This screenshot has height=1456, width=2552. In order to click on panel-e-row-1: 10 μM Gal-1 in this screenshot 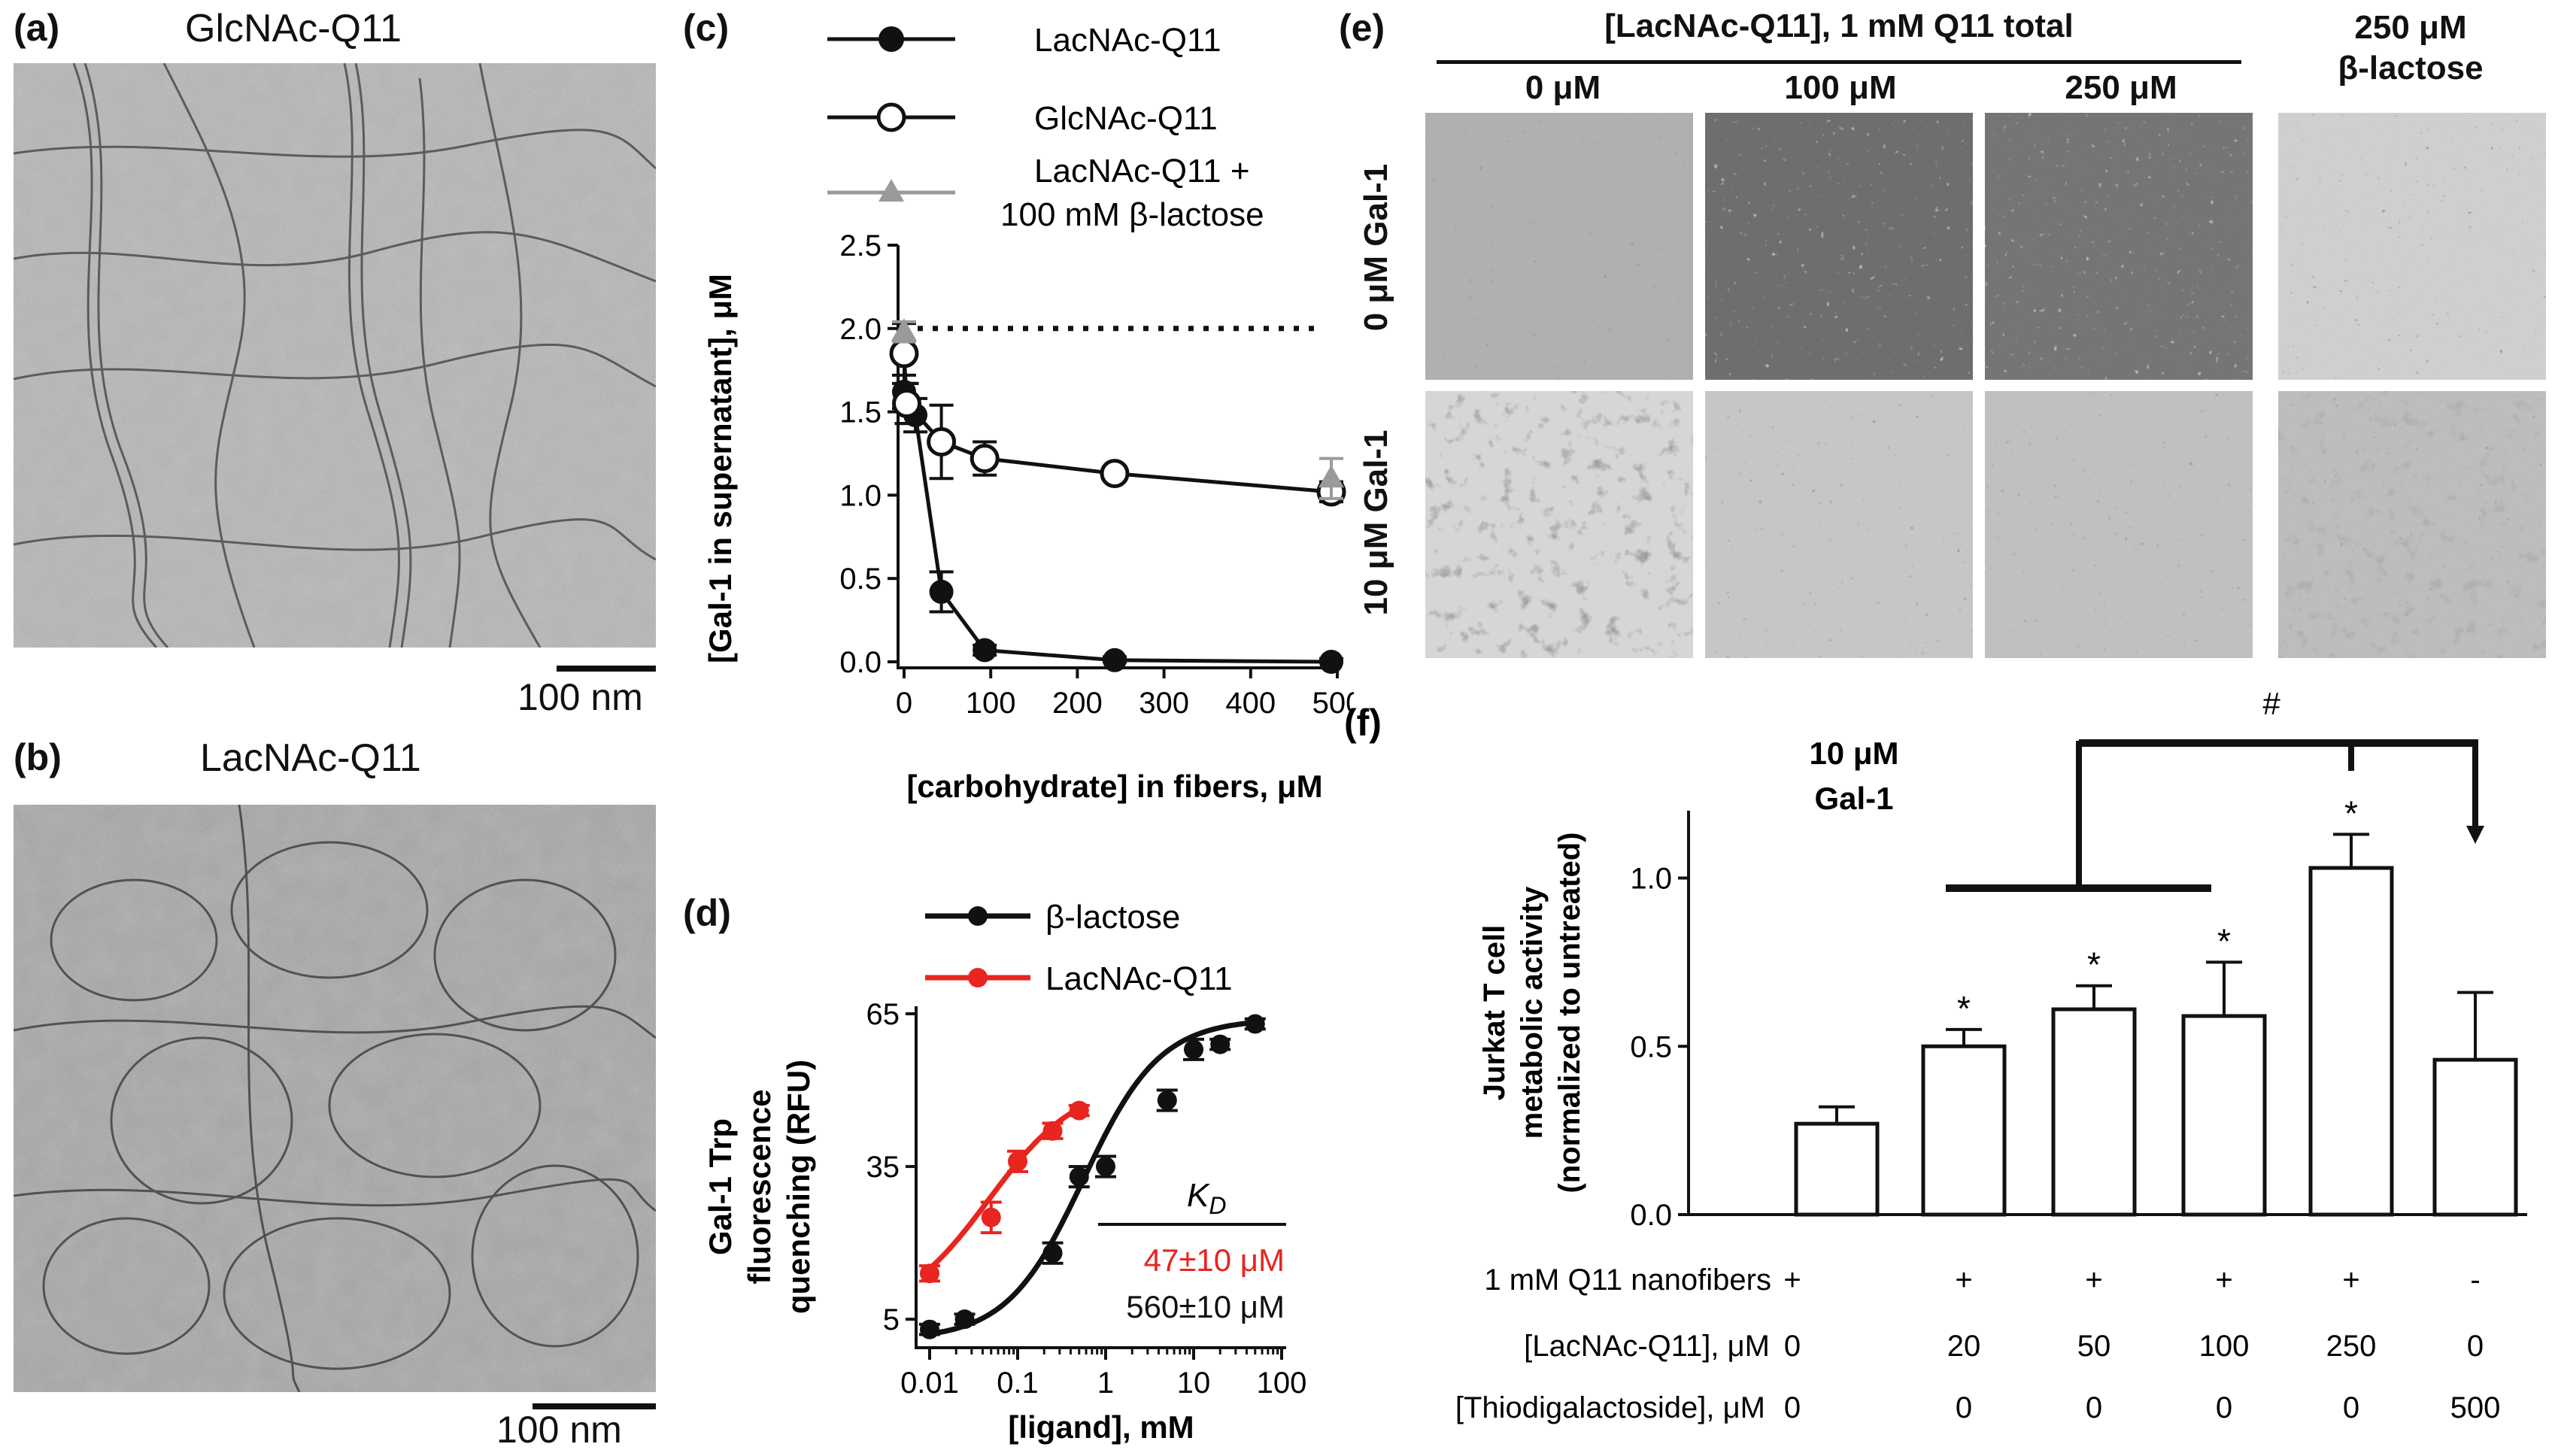, I will do `click(1376, 523)`.